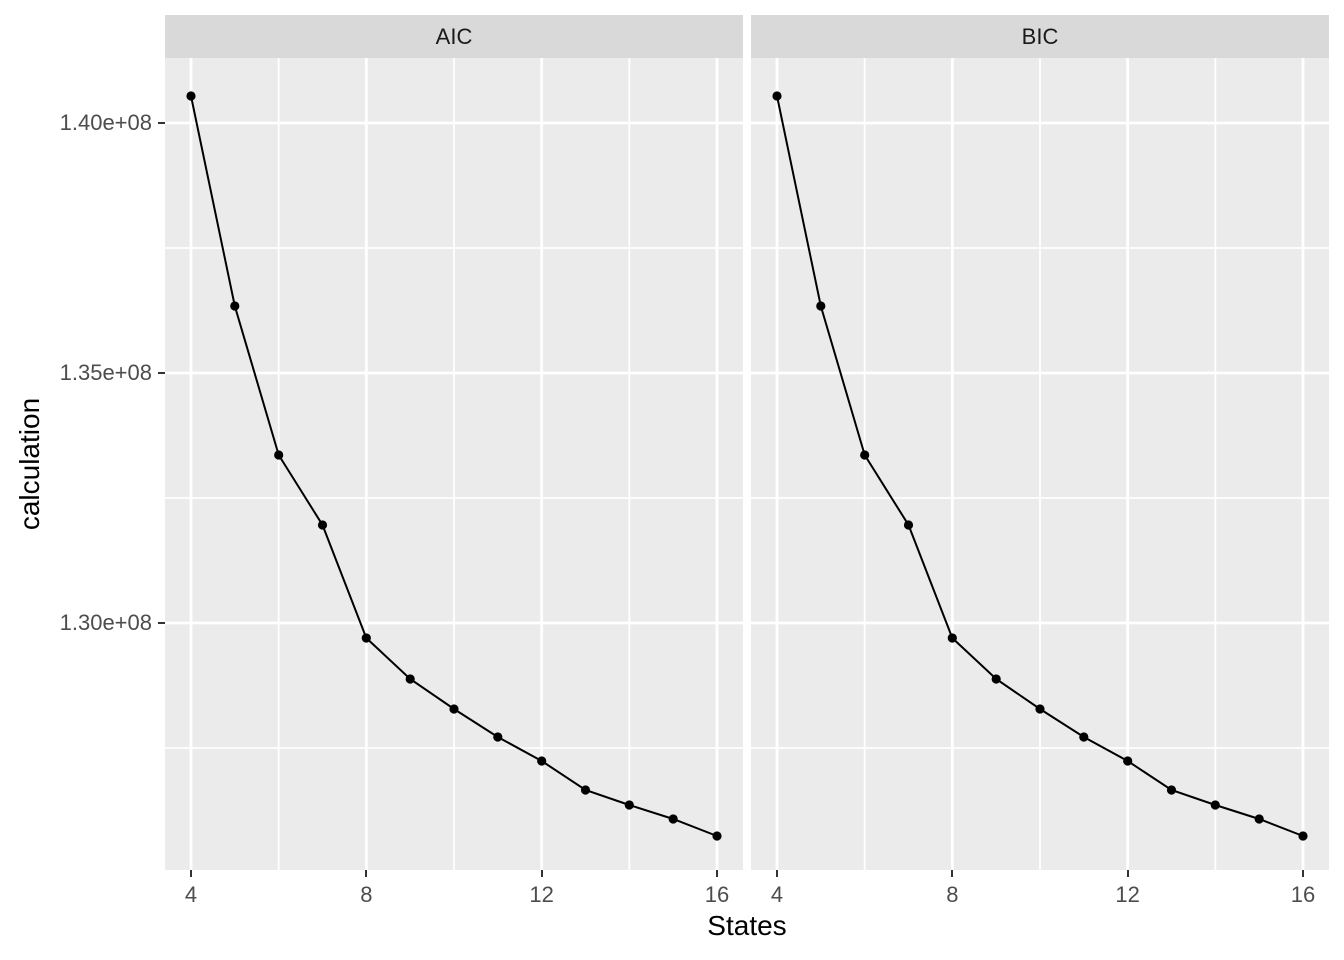  What do you see at coordinates (747, 925) in the screenshot?
I see `x-axis-title: States` at bounding box center [747, 925].